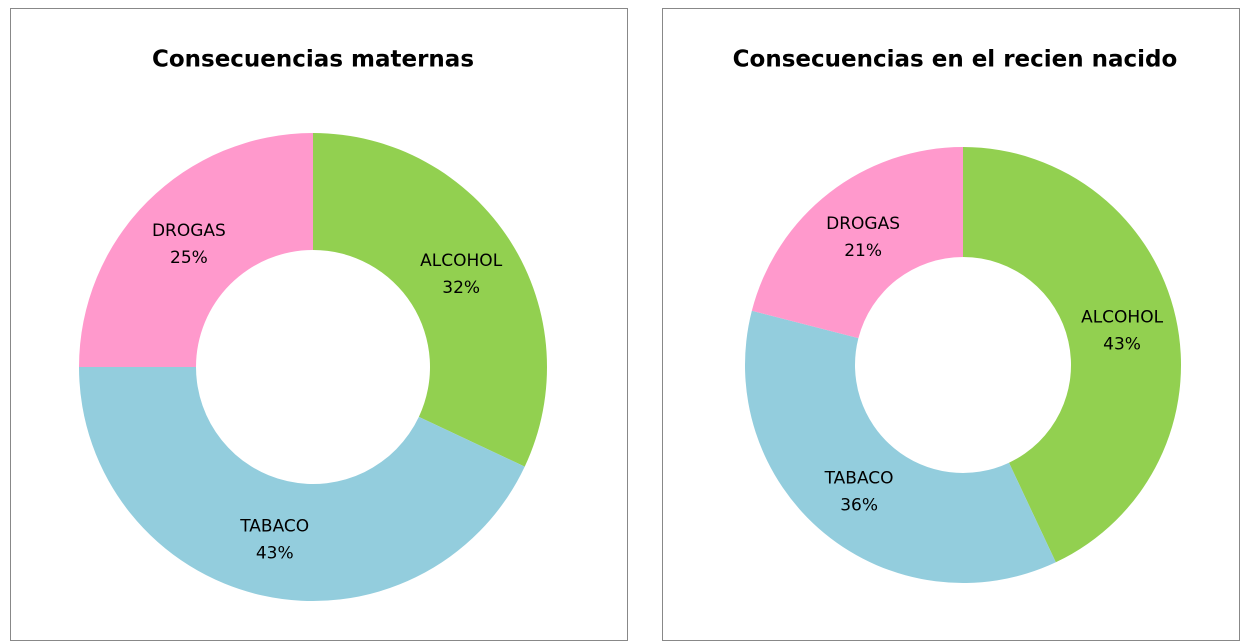  What do you see at coordinates (859, 506) in the screenshot?
I see `slice-value-label: 36%` at bounding box center [859, 506].